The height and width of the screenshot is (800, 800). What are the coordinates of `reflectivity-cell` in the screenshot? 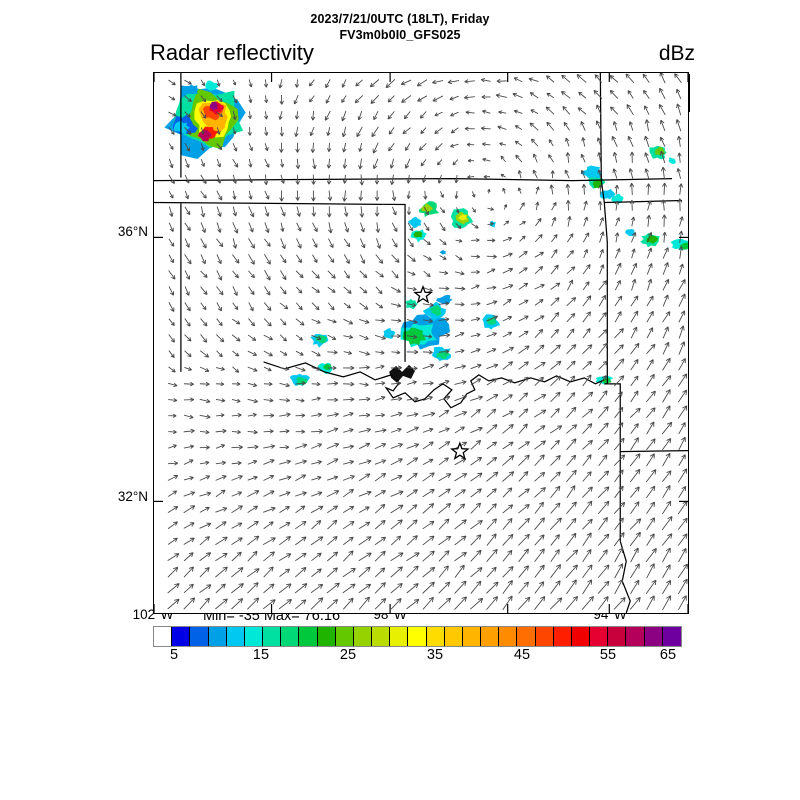 It's located at (491, 320).